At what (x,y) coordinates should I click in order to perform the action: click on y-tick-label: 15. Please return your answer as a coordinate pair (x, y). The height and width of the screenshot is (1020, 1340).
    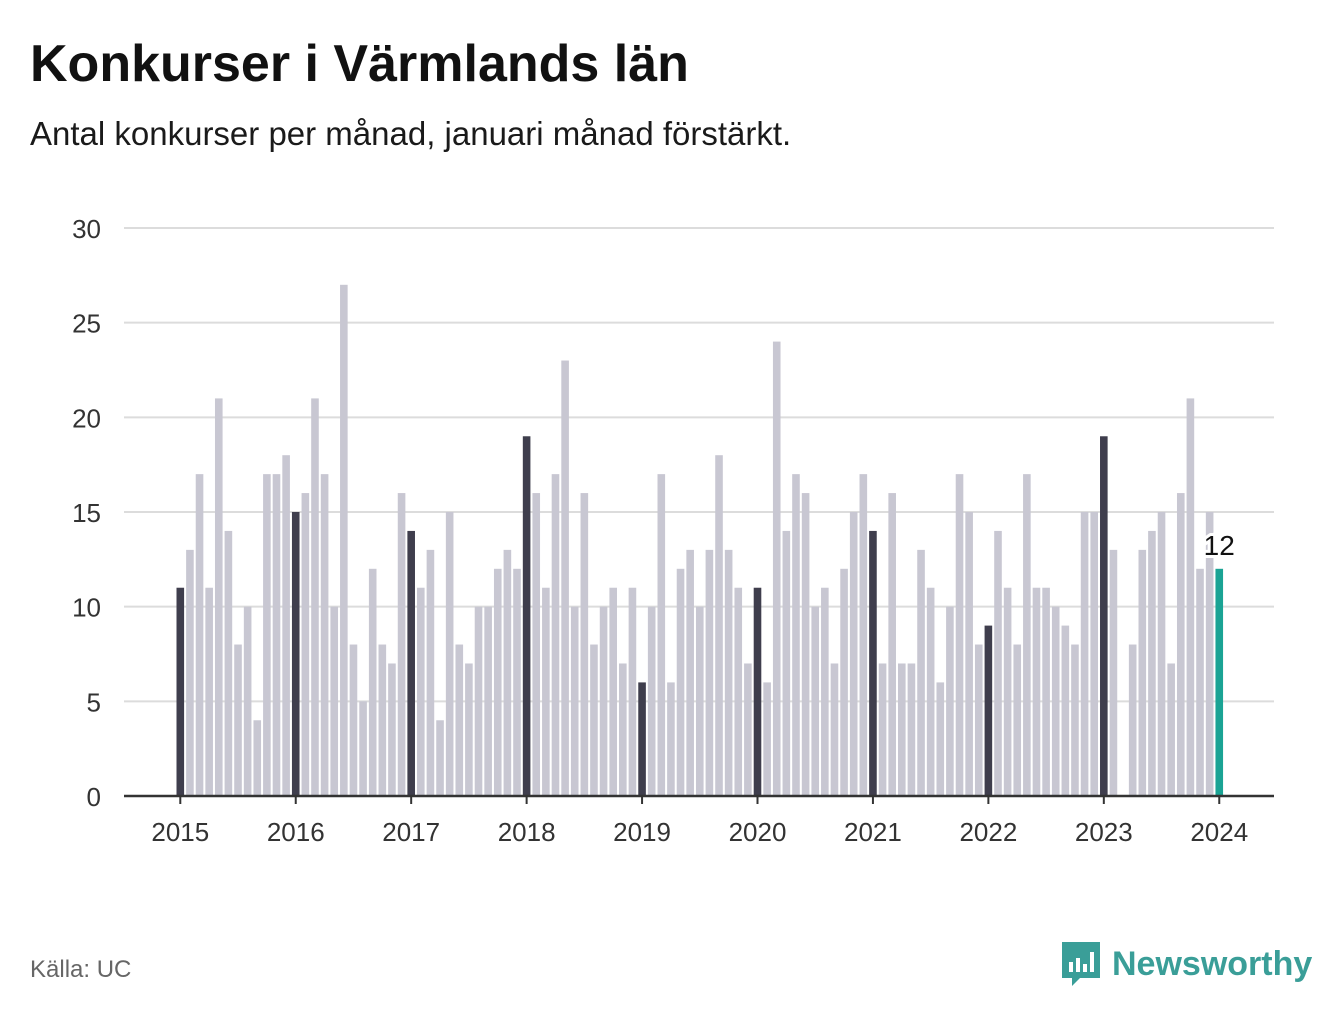
    Looking at the image, I should click on (86, 513).